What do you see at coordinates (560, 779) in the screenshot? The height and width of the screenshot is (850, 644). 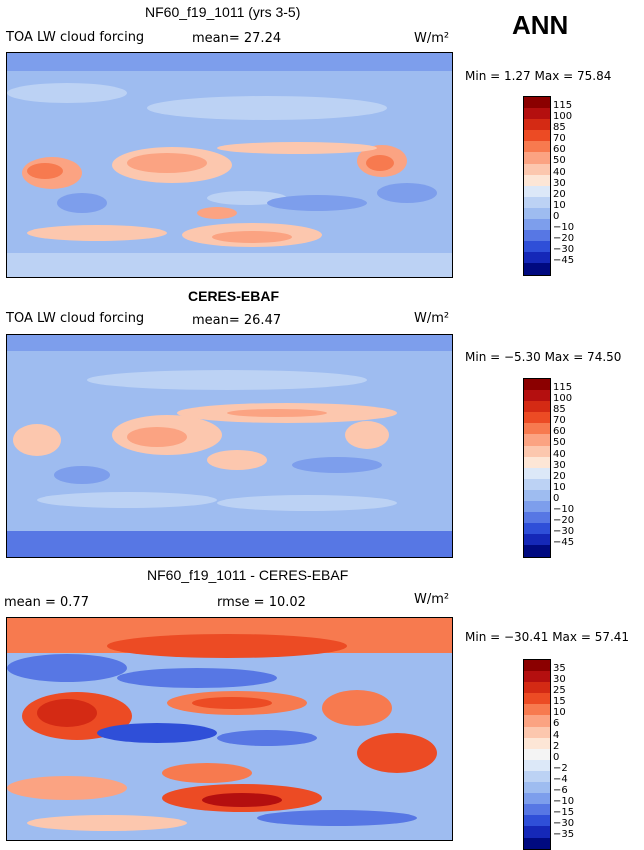 I see `colorbar-tick-label: −4` at bounding box center [560, 779].